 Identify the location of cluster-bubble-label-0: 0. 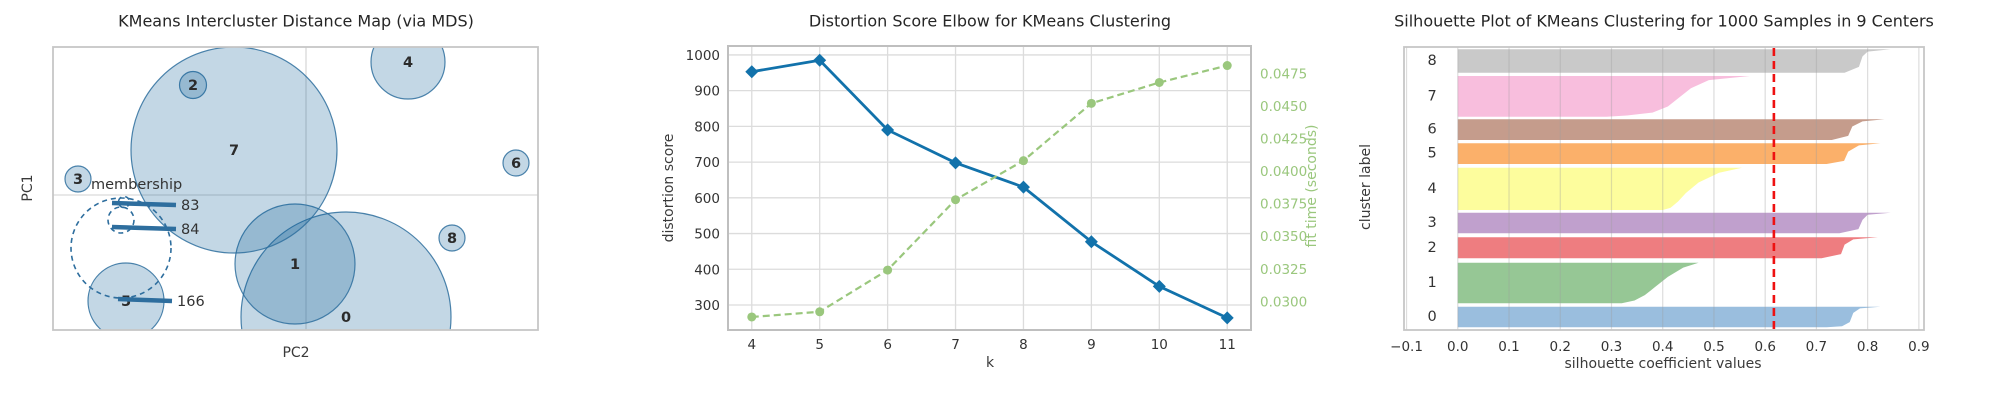
(346, 318).